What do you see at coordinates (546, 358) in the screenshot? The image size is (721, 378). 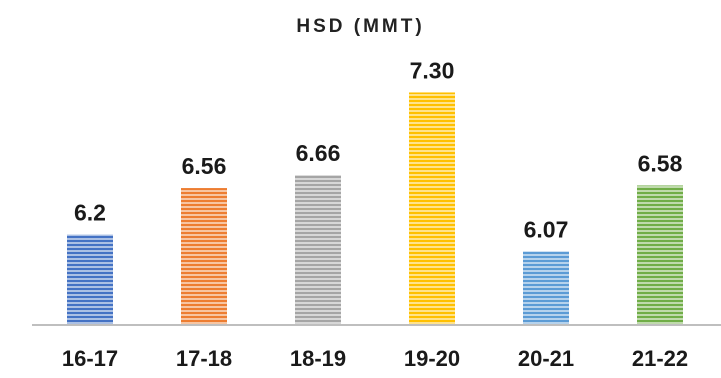 I see `category-label-20-21: 20-21` at bounding box center [546, 358].